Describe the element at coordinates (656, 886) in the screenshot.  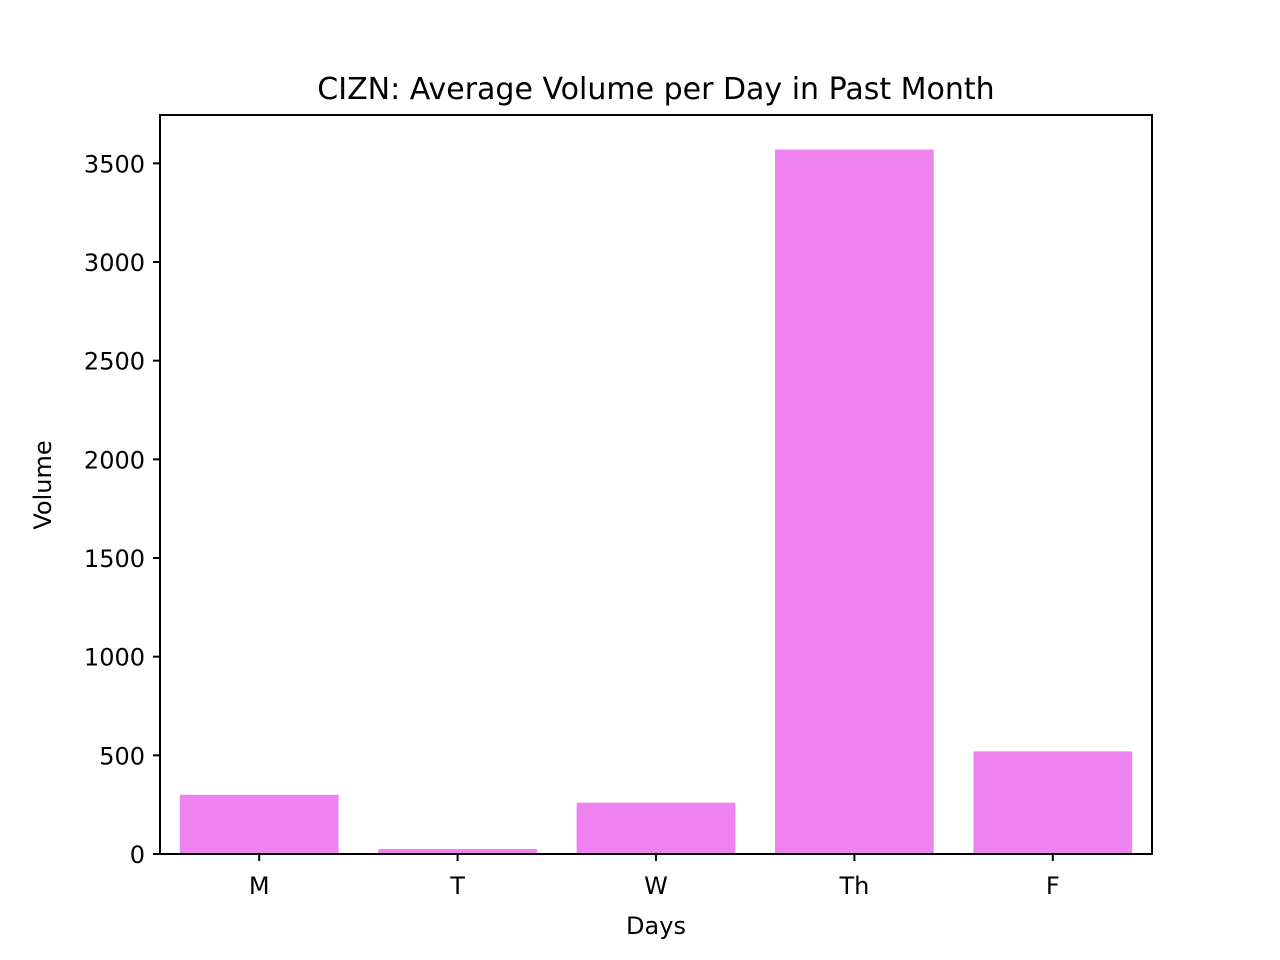
I see `x-tick-label: W` at that location.